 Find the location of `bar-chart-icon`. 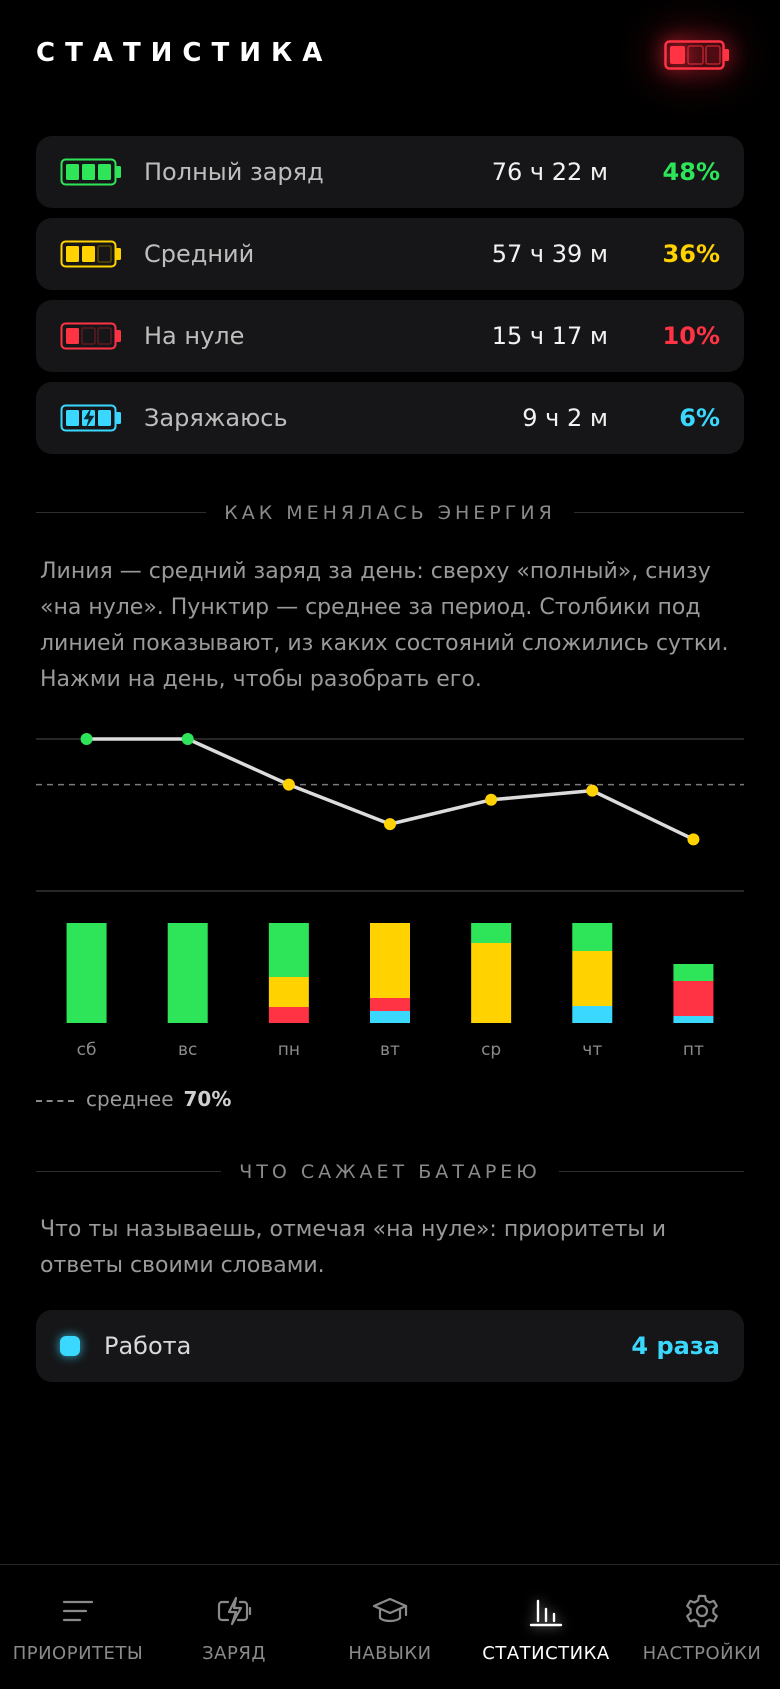

bar-chart-icon is located at coordinates (546, 1613).